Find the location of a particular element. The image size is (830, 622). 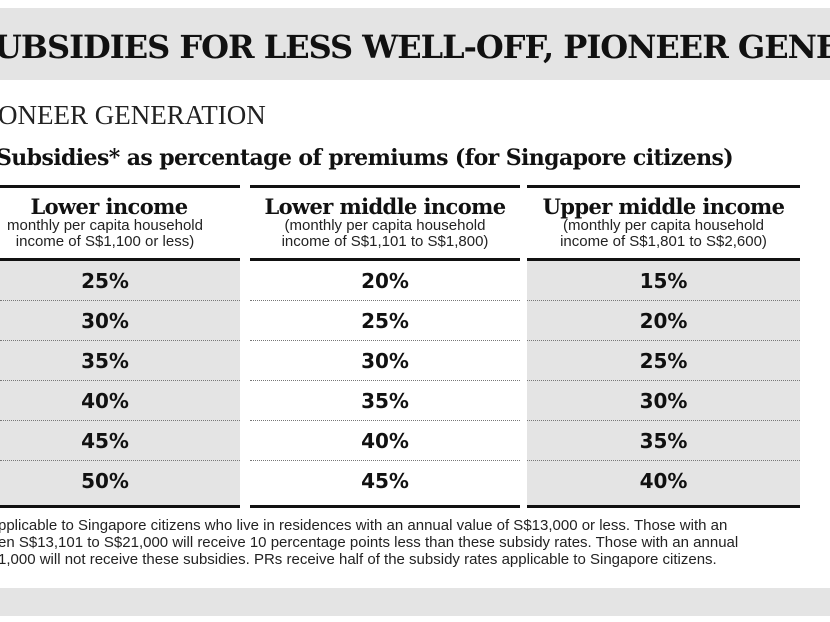

column-subtitle-line-2: income of S$1,100 or less) is located at coordinates (105, 241).